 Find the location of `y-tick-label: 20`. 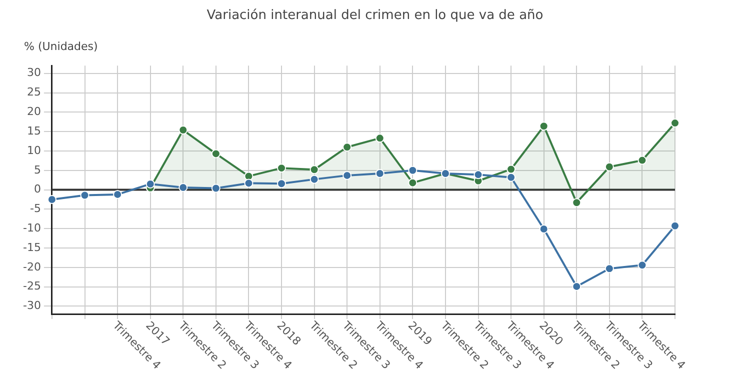

y-tick-label: 20 is located at coordinates (33, 111).